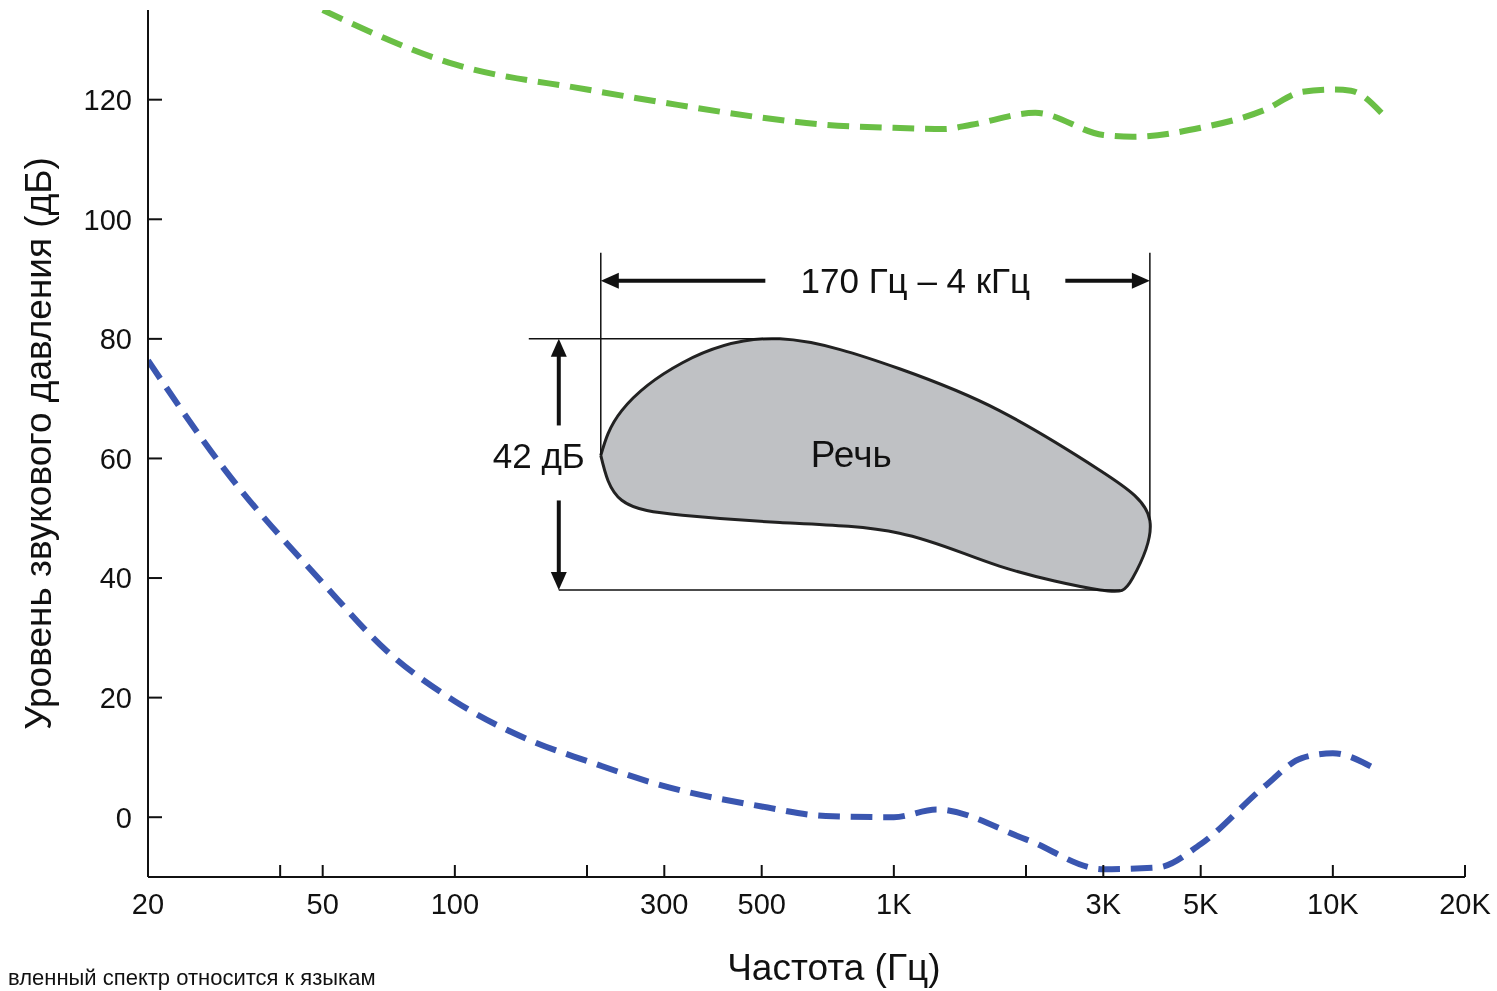 The image size is (1497, 991). Describe the element at coordinates (455, 903) in the screenshot. I see `x-tick-label: 100` at that location.